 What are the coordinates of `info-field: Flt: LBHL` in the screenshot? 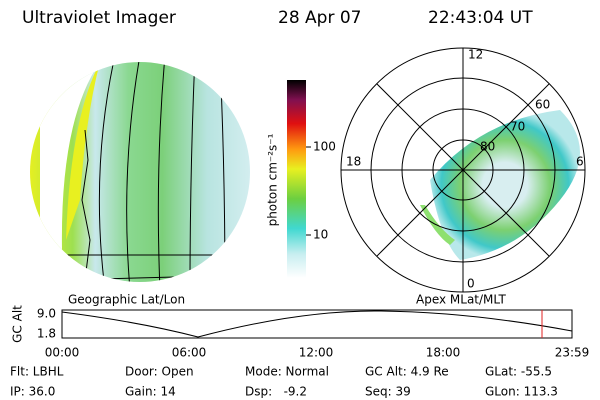 It's located at (37, 372).